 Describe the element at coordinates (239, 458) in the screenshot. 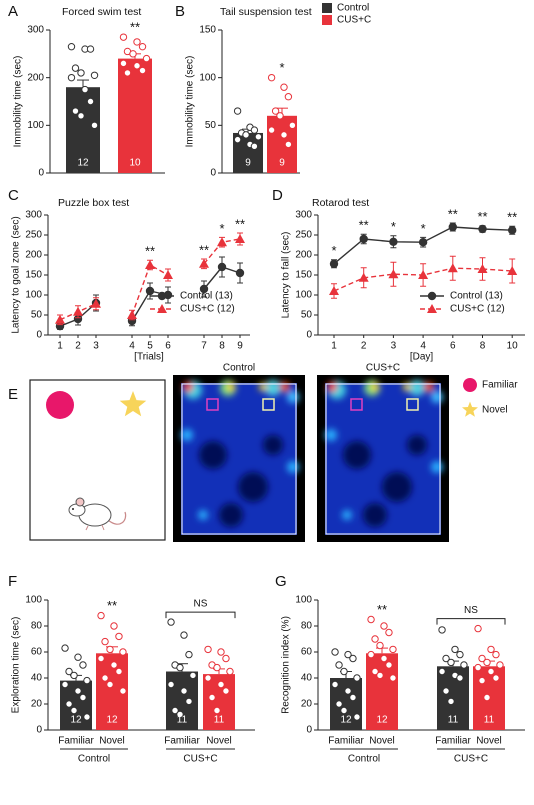

I see `heatmap` at that location.